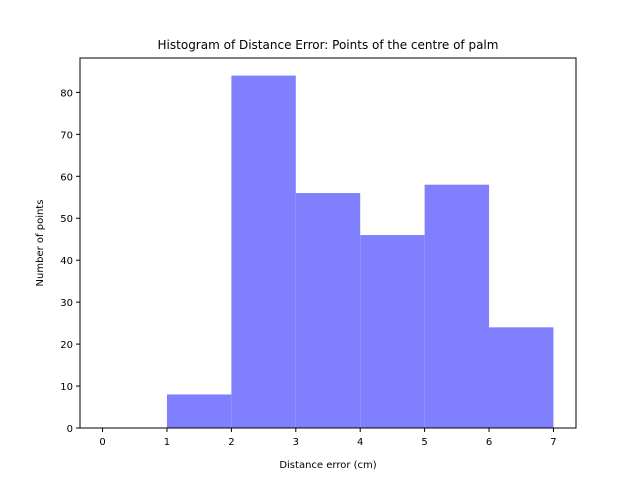 Image resolution: width=640 pixels, height=480 pixels. What do you see at coordinates (102, 442) in the screenshot?
I see `x-tick-label: 0` at bounding box center [102, 442].